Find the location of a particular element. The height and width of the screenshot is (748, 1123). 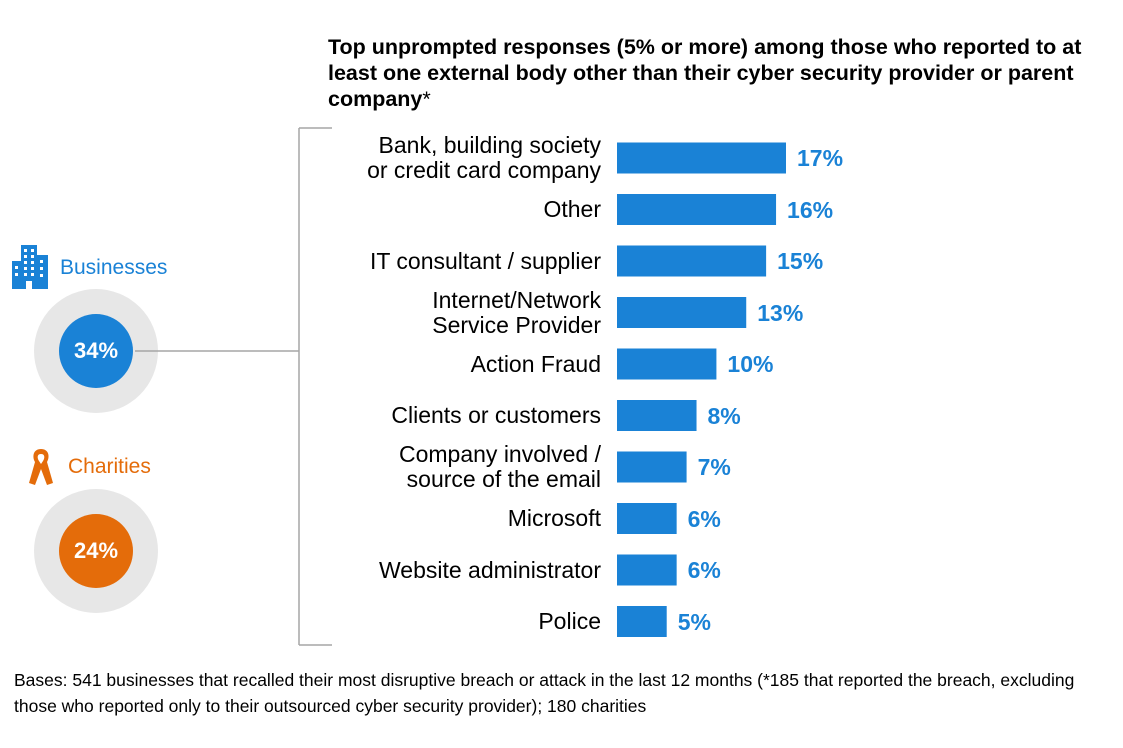

category-label: Action Fraud is located at coordinates (451, 363).